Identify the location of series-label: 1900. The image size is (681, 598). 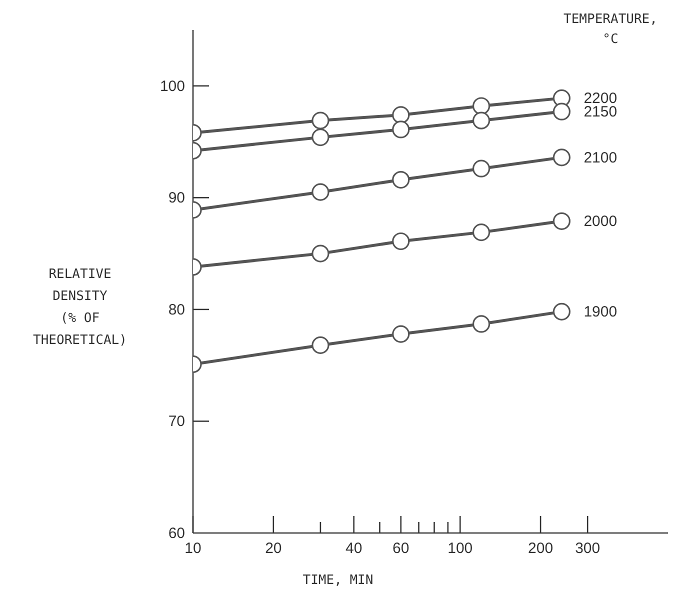
(601, 312).